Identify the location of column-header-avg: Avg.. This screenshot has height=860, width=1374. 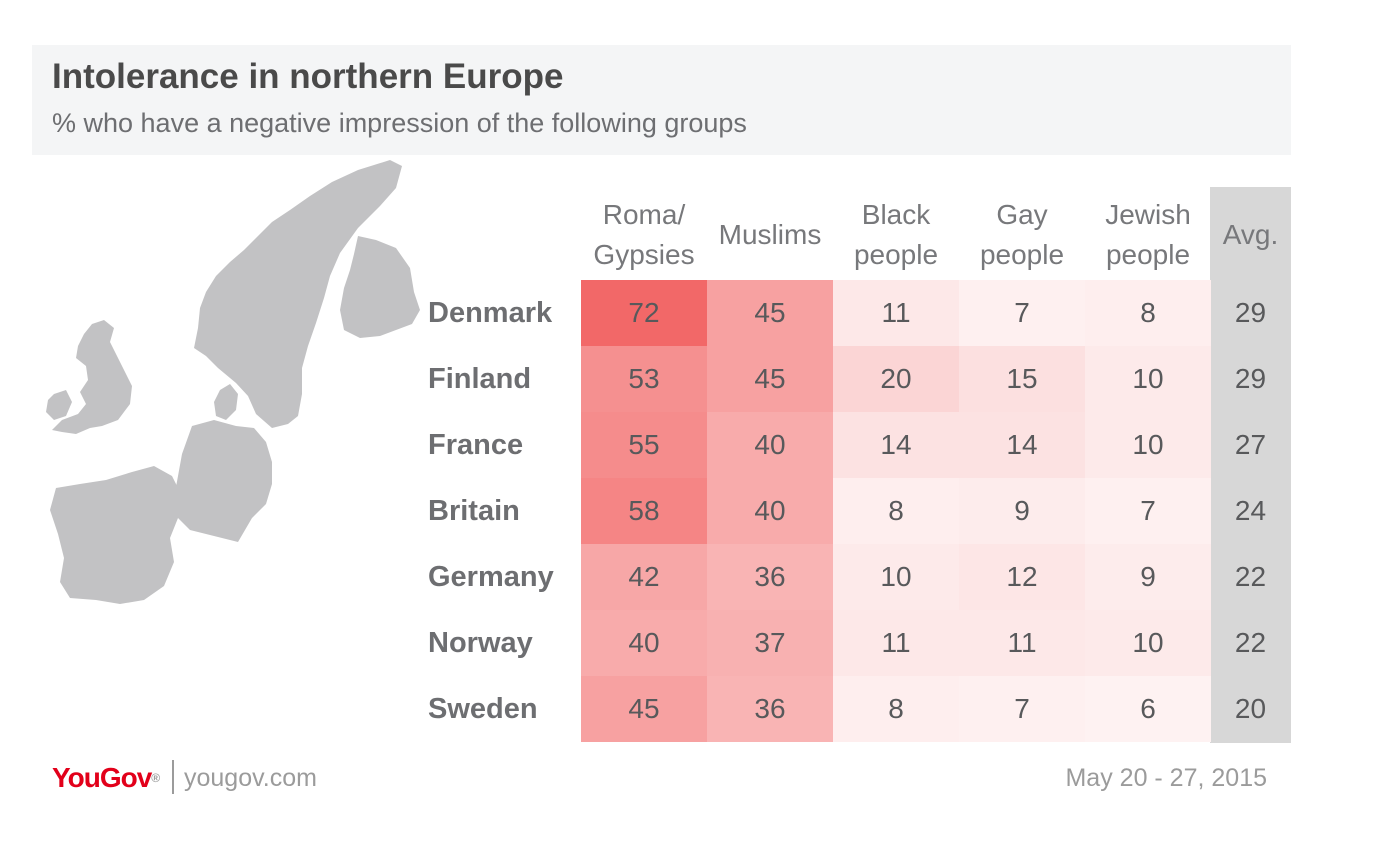
(1250, 235).